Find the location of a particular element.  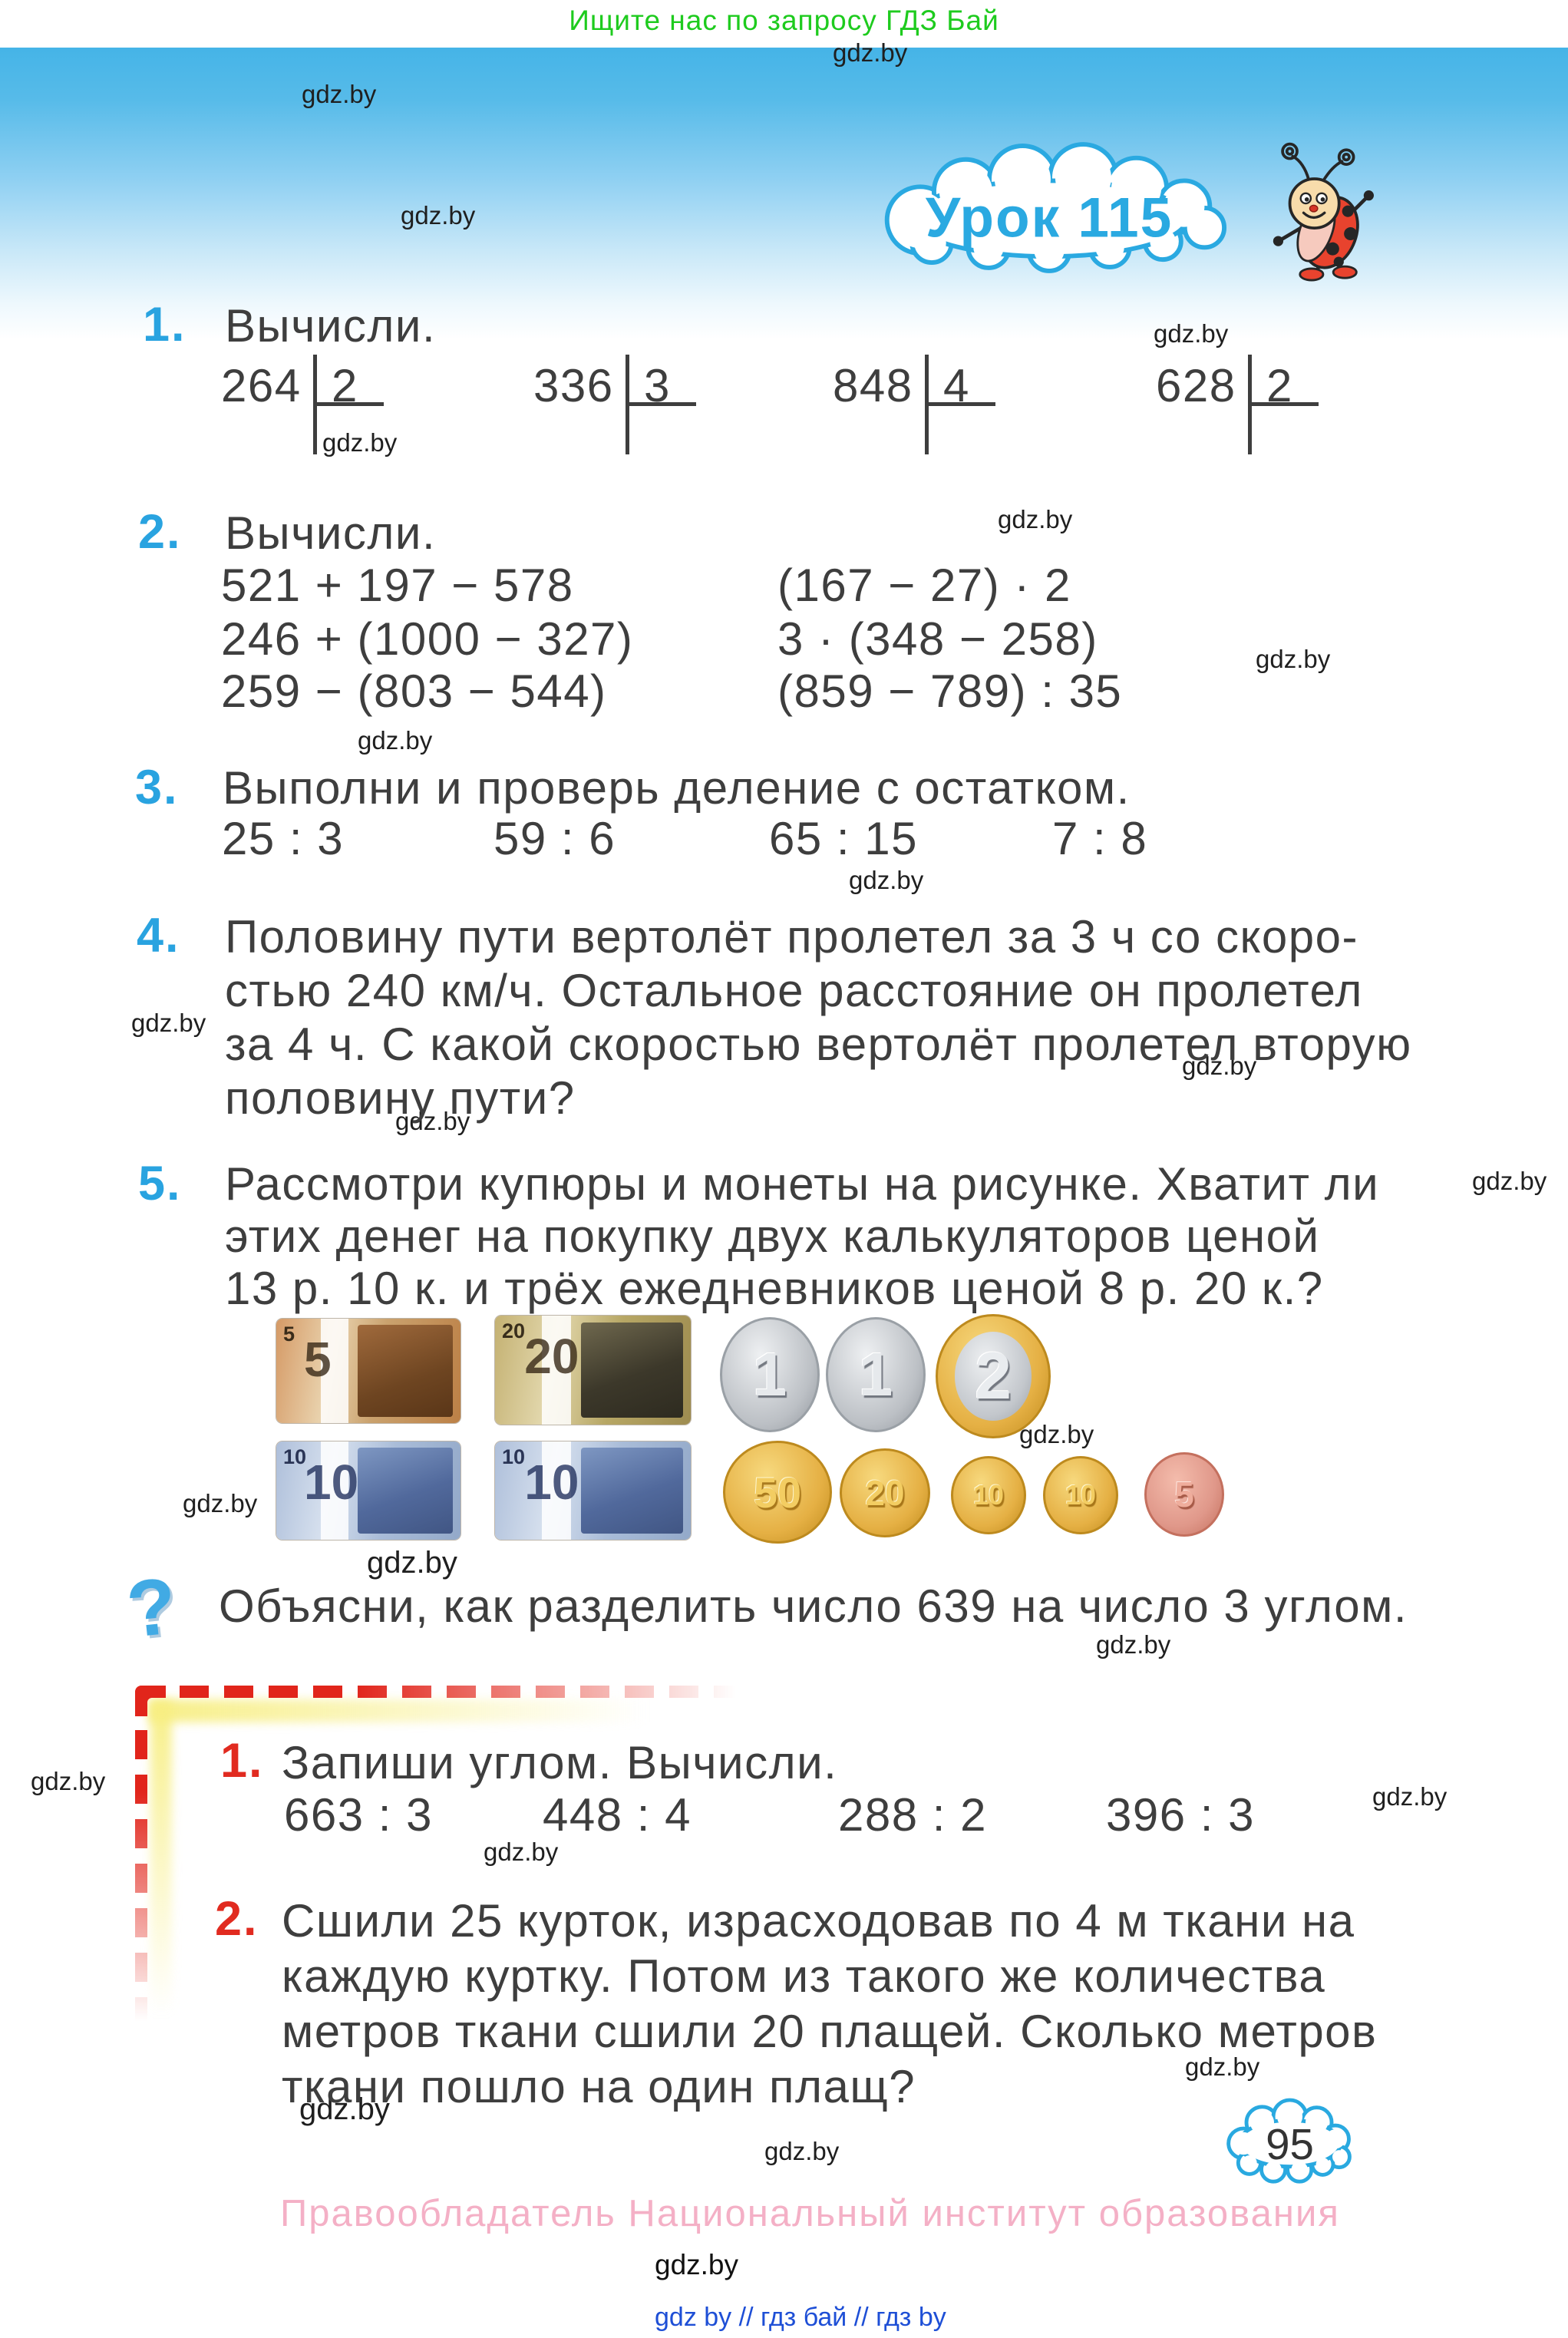

box-exercise-1-number: 1. is located at coordinates (242, 1761).